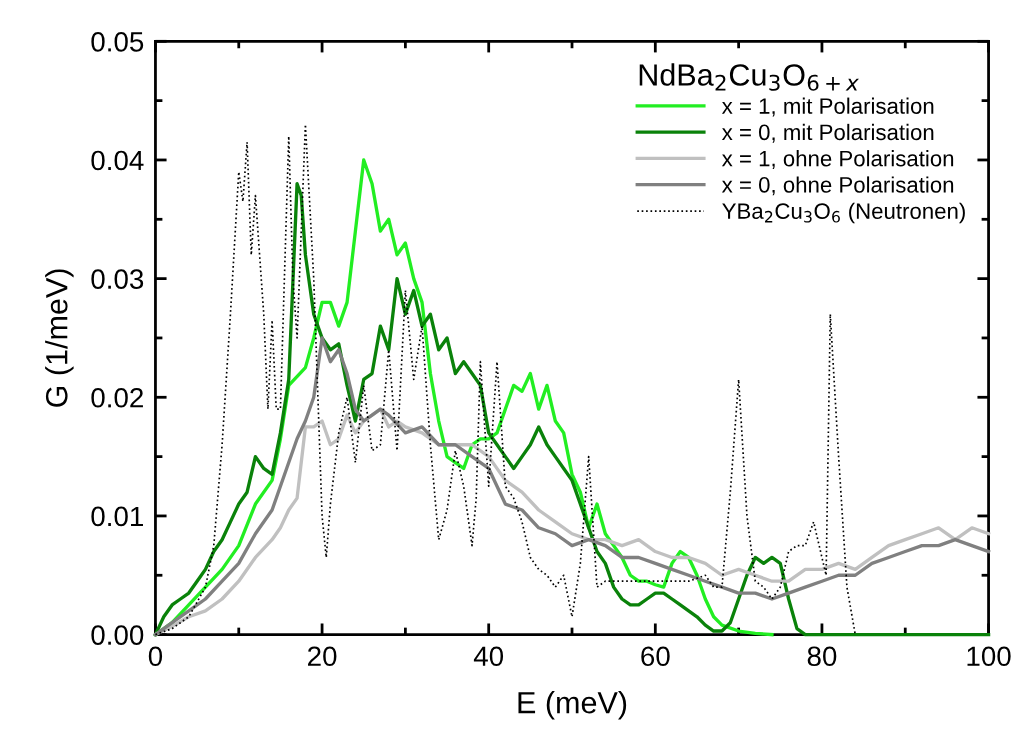 The width and height of the screenshot is (1016, 751). Describe the element at coordinates (117, 41) in the screenshot. I see `y-tick-label: 0.05` at that location.